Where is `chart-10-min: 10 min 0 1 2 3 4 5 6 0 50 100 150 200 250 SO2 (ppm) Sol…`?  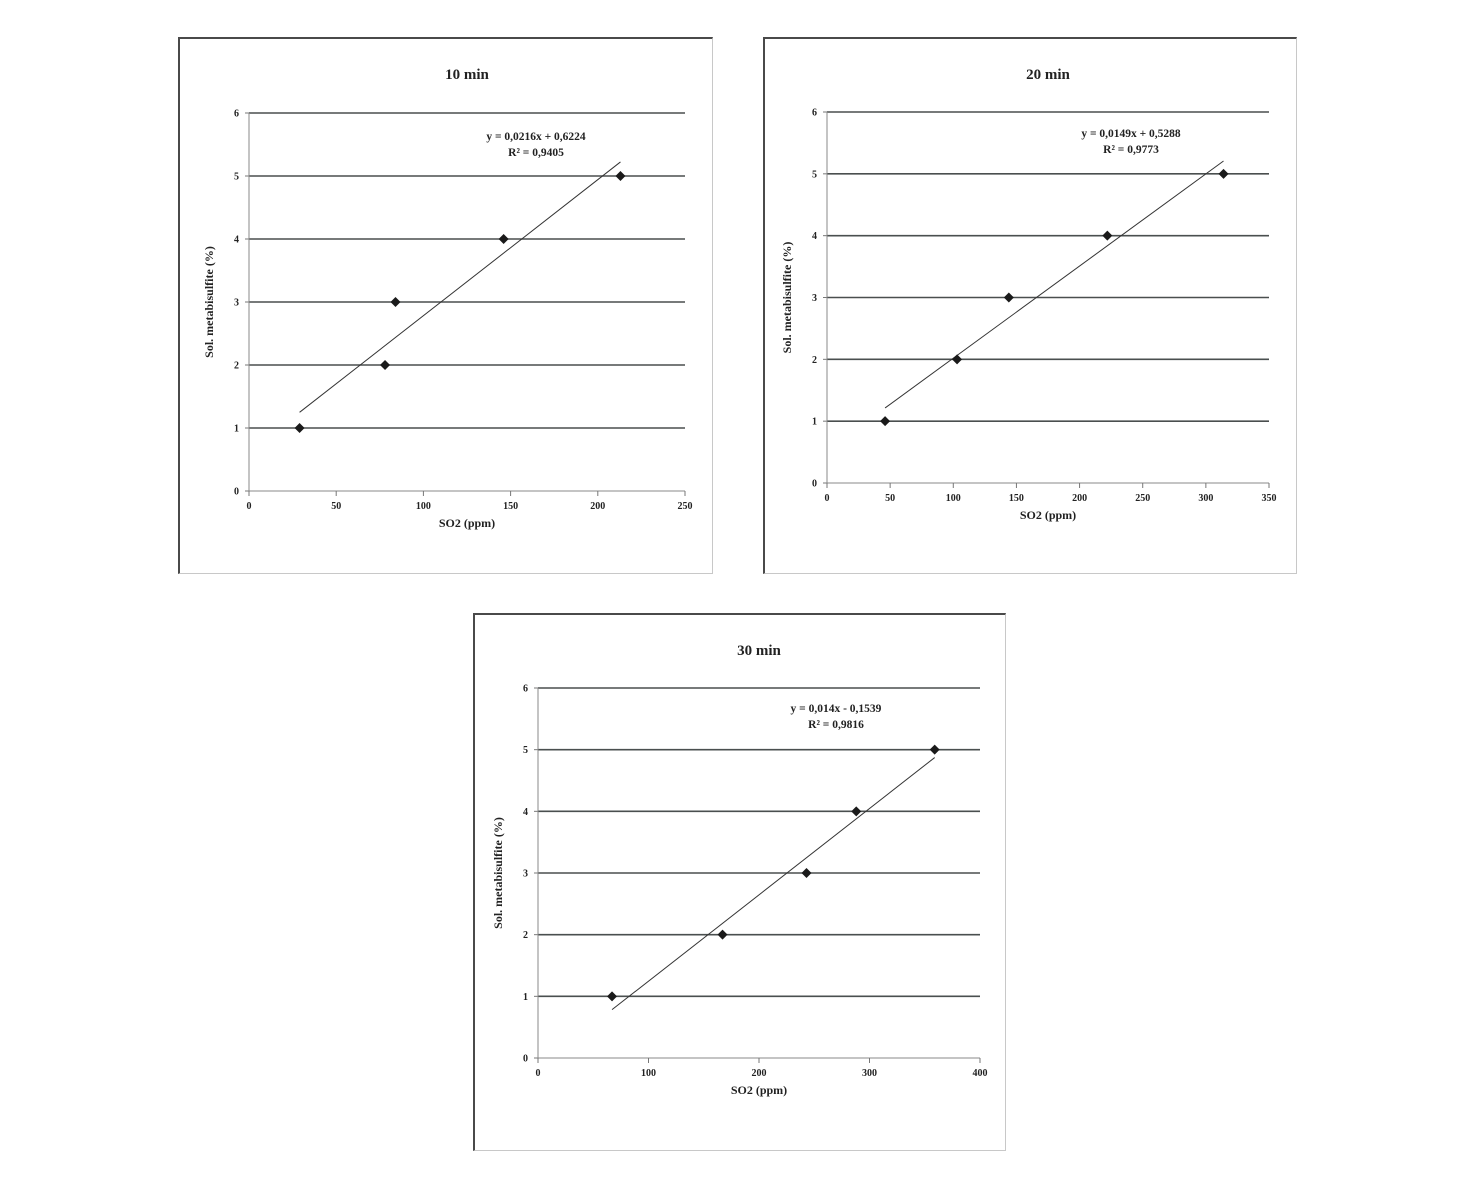 chart-10-min: 10 min 0 1 2 3 4 5 6 0 50 100 150 200 250 SO2 (ppm) Sol… is located at coordinates (447, 298).